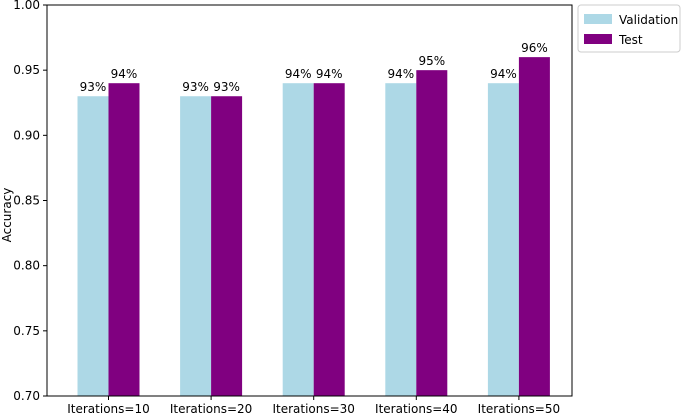 Image resolution: width=685 pixels, height=415 pixels. Describe the element at coordinates (329, 74) in the screenshot. I see `data-label-test-3: 94%` at that location.